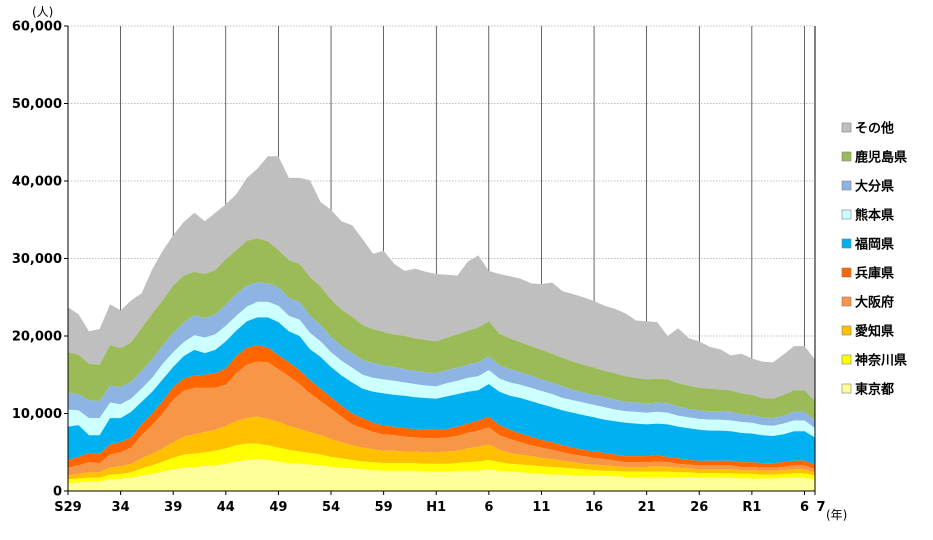 Image resolution: width=933 pixels, height=540 pixels. Describe the element at coordinates (874, 187) in the screenshot. I see `legend-label: 大分県` at that location.